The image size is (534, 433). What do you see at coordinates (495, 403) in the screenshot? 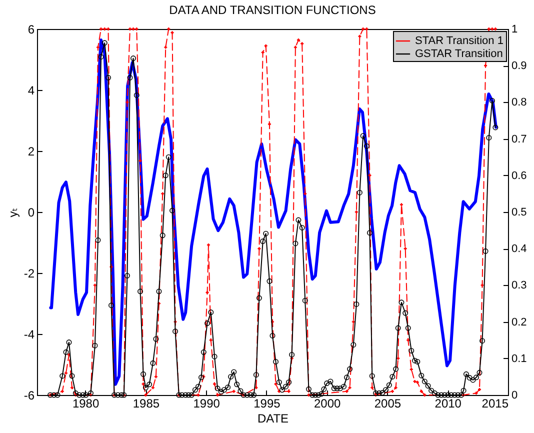
I see `x-tick-label: 2015` at bounding box center [495, 403].